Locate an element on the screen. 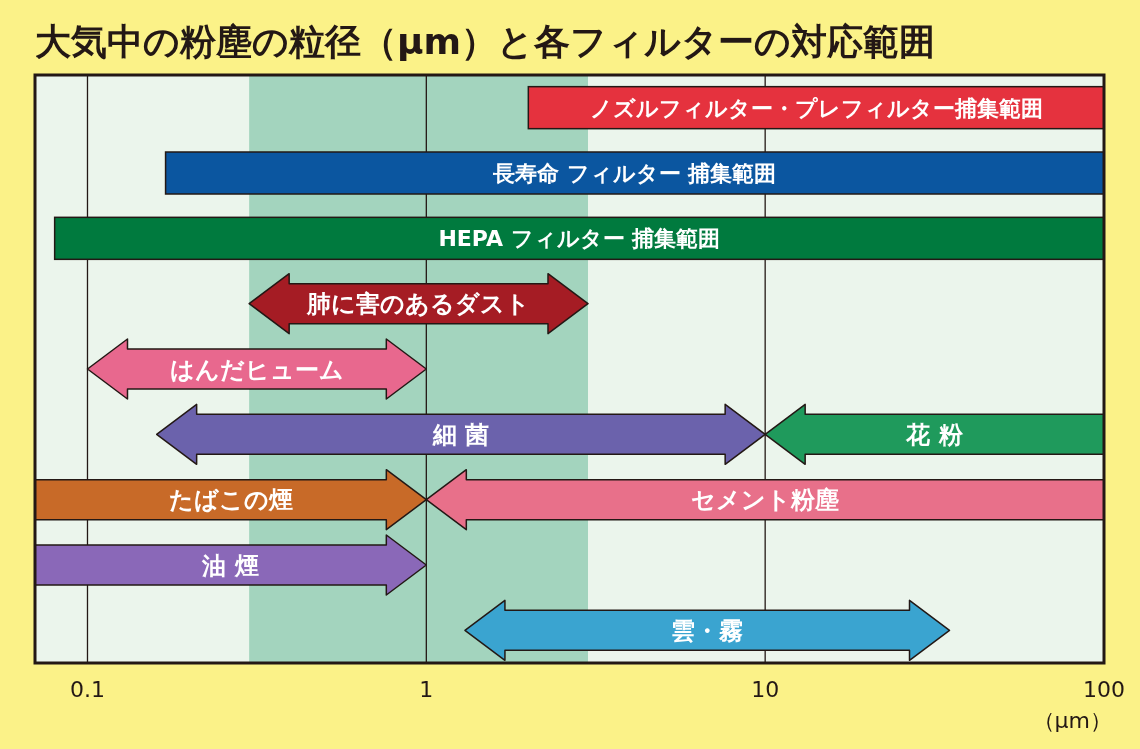  x-tick-label: 0.1 is located at coordinates (87, 689).